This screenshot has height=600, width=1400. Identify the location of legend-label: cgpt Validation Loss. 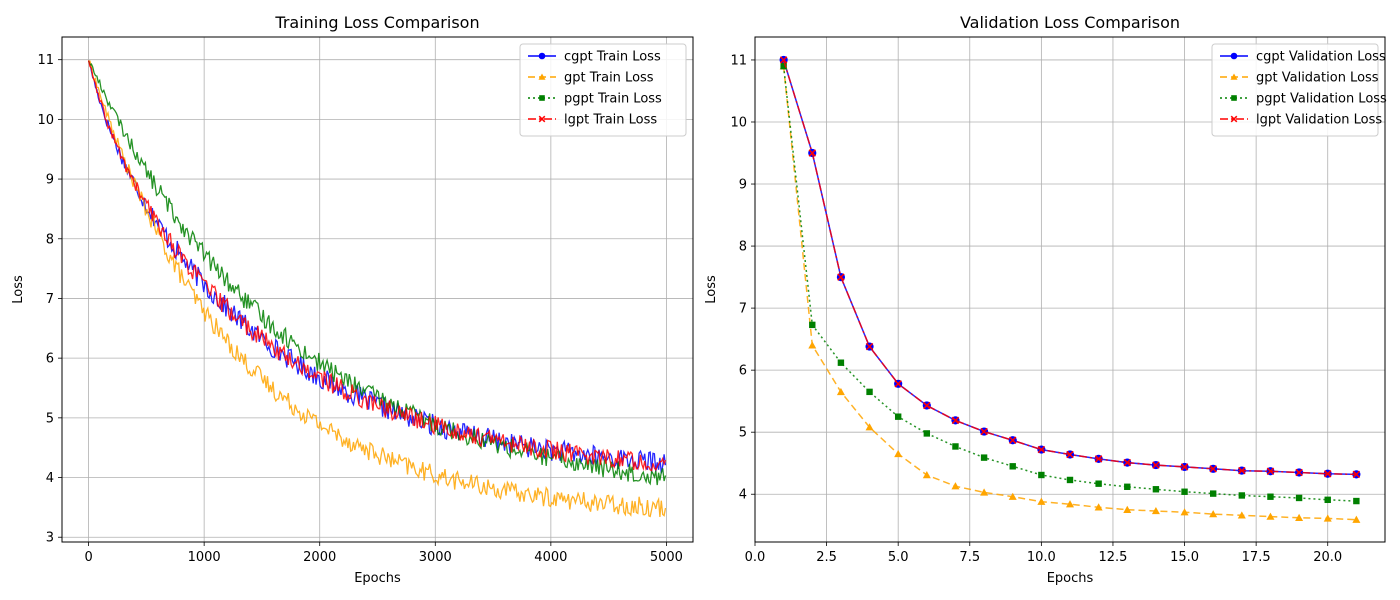
(1321, 57).